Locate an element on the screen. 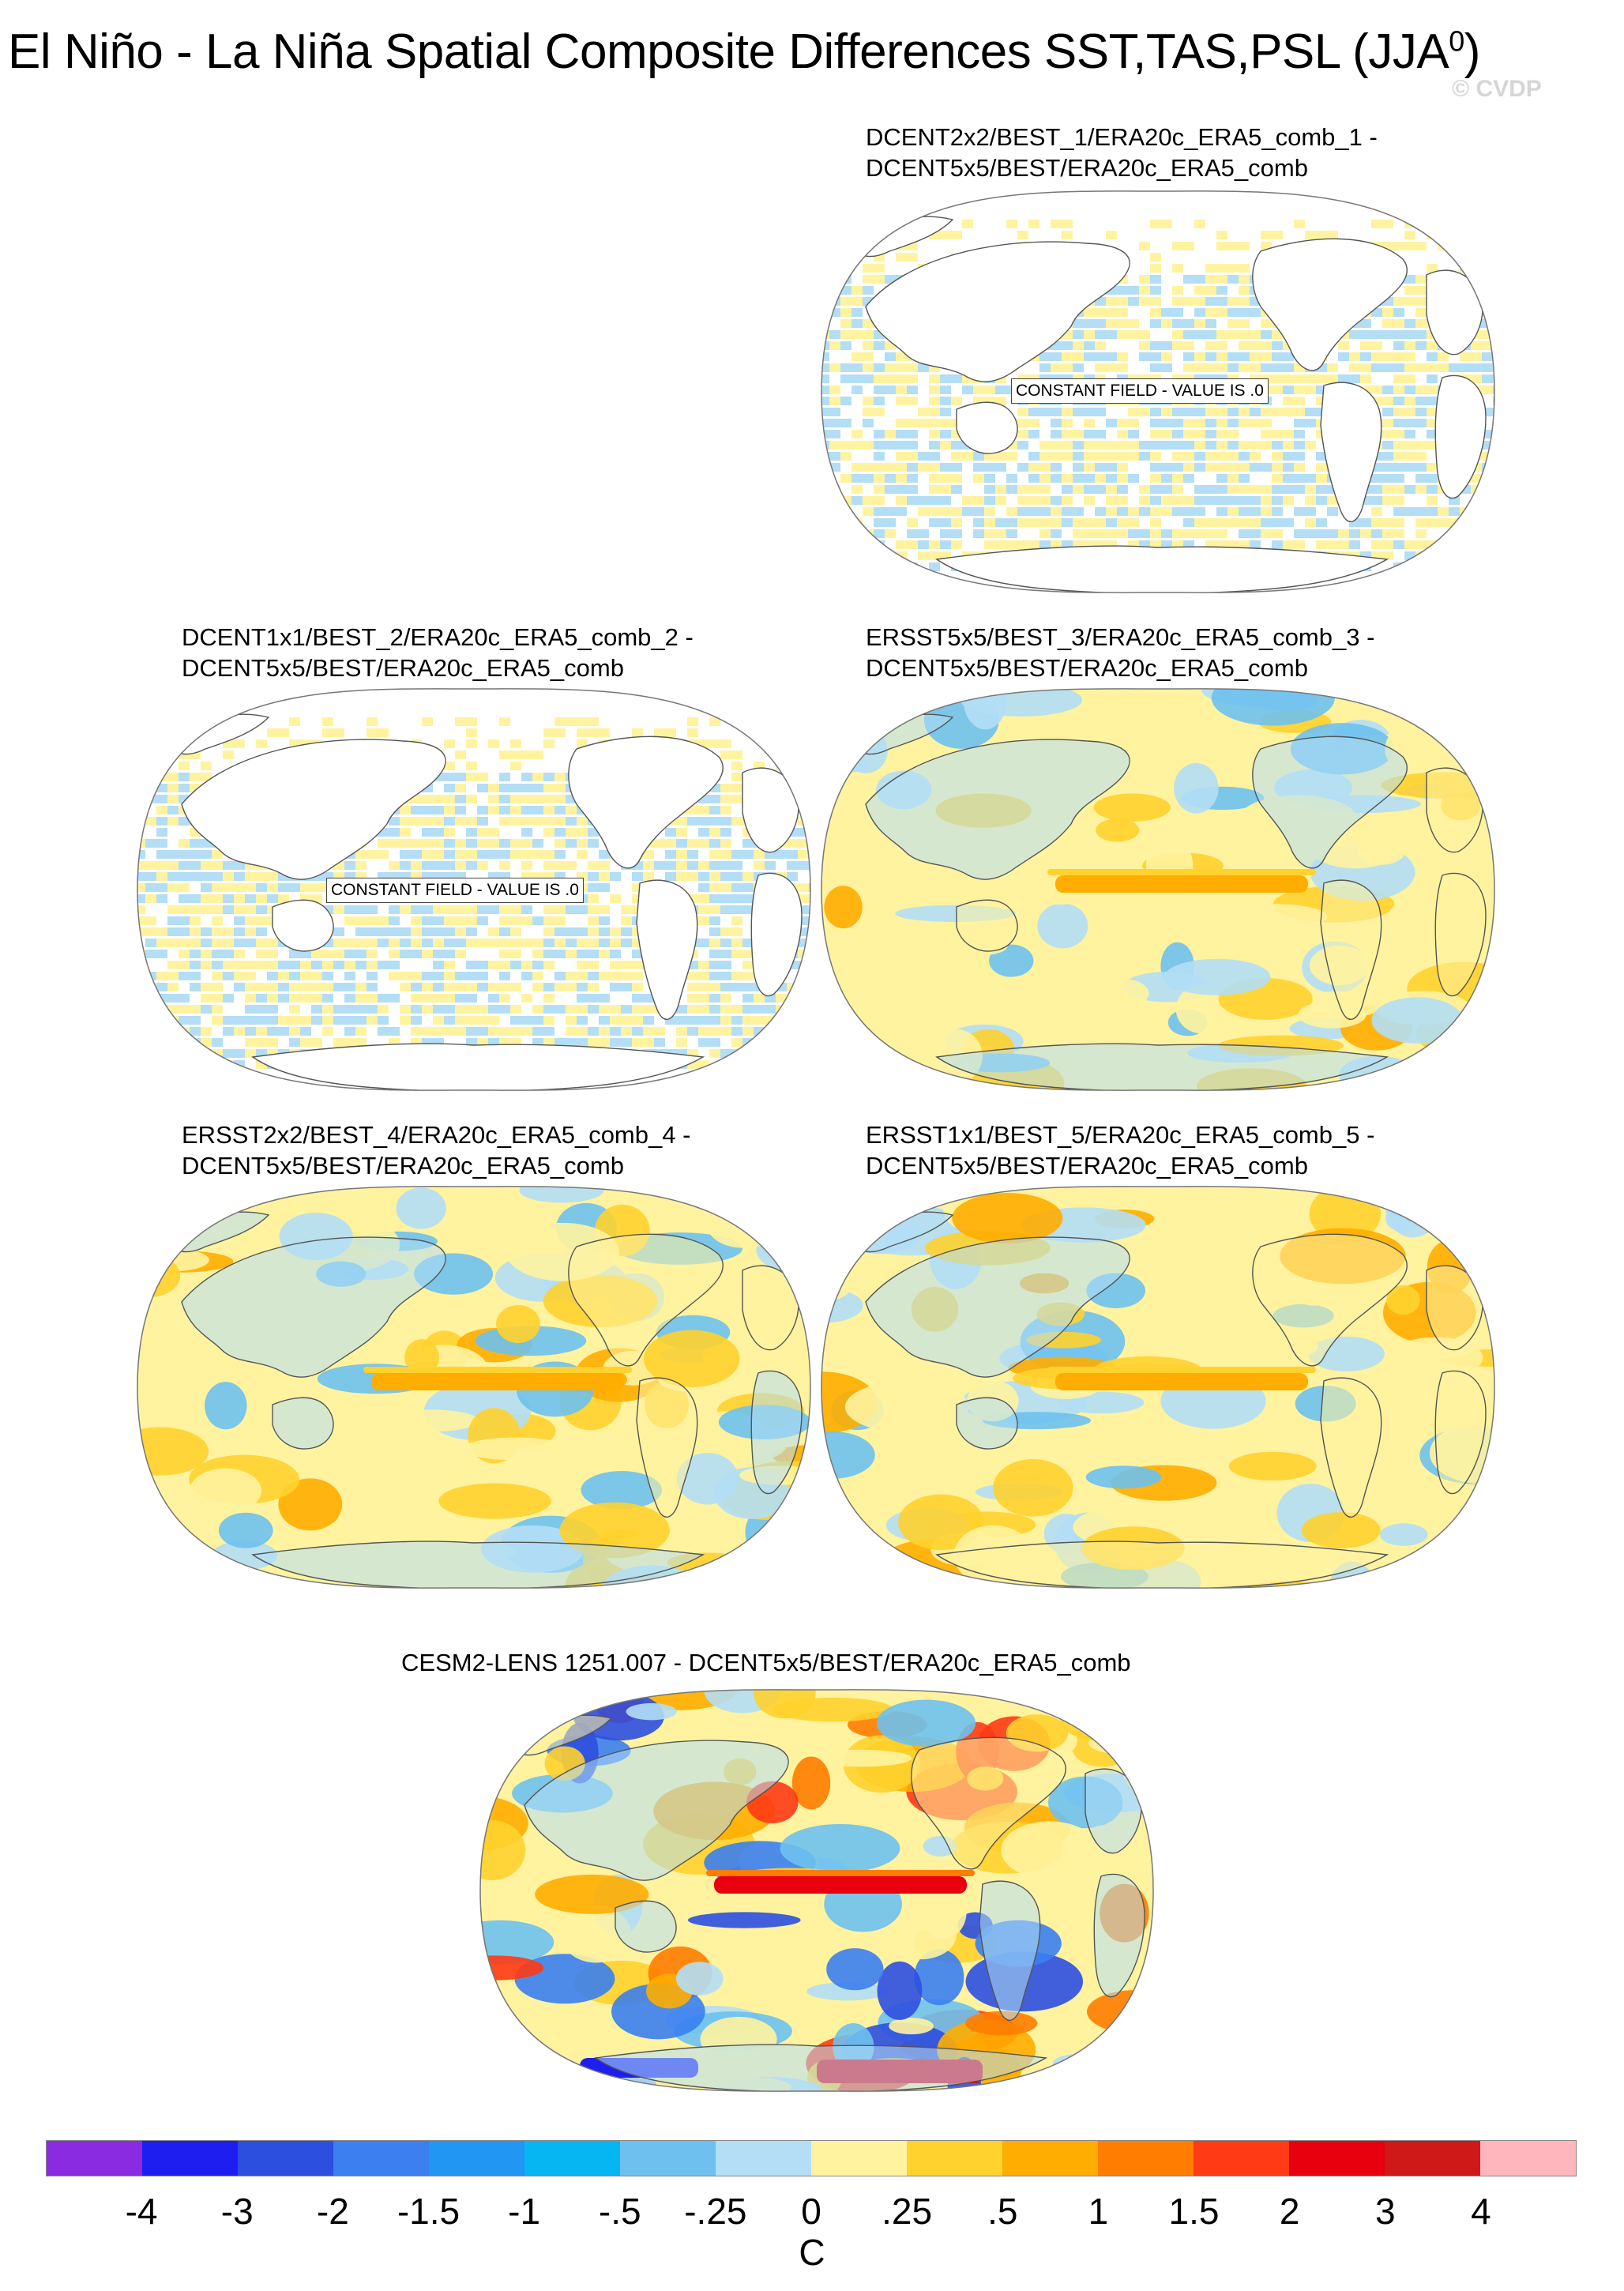 This screenshot has height=2291, width=1624. panel-3-title-line2: DCENT5x5/BEST/ERA20c_ERA5_comb is located at coordinates (1087, 668).